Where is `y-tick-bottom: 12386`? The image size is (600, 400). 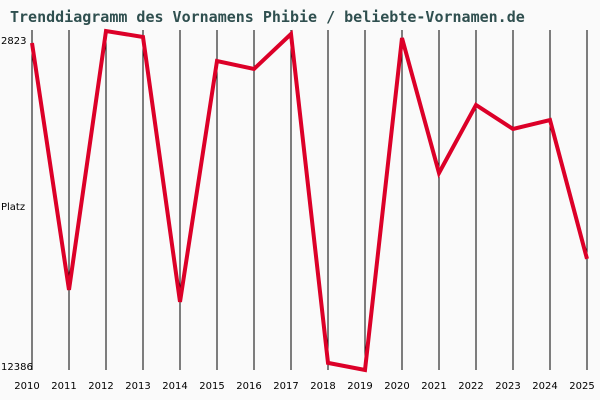
y-tick-bottom: 12386 is located at coordinates (17, 367).